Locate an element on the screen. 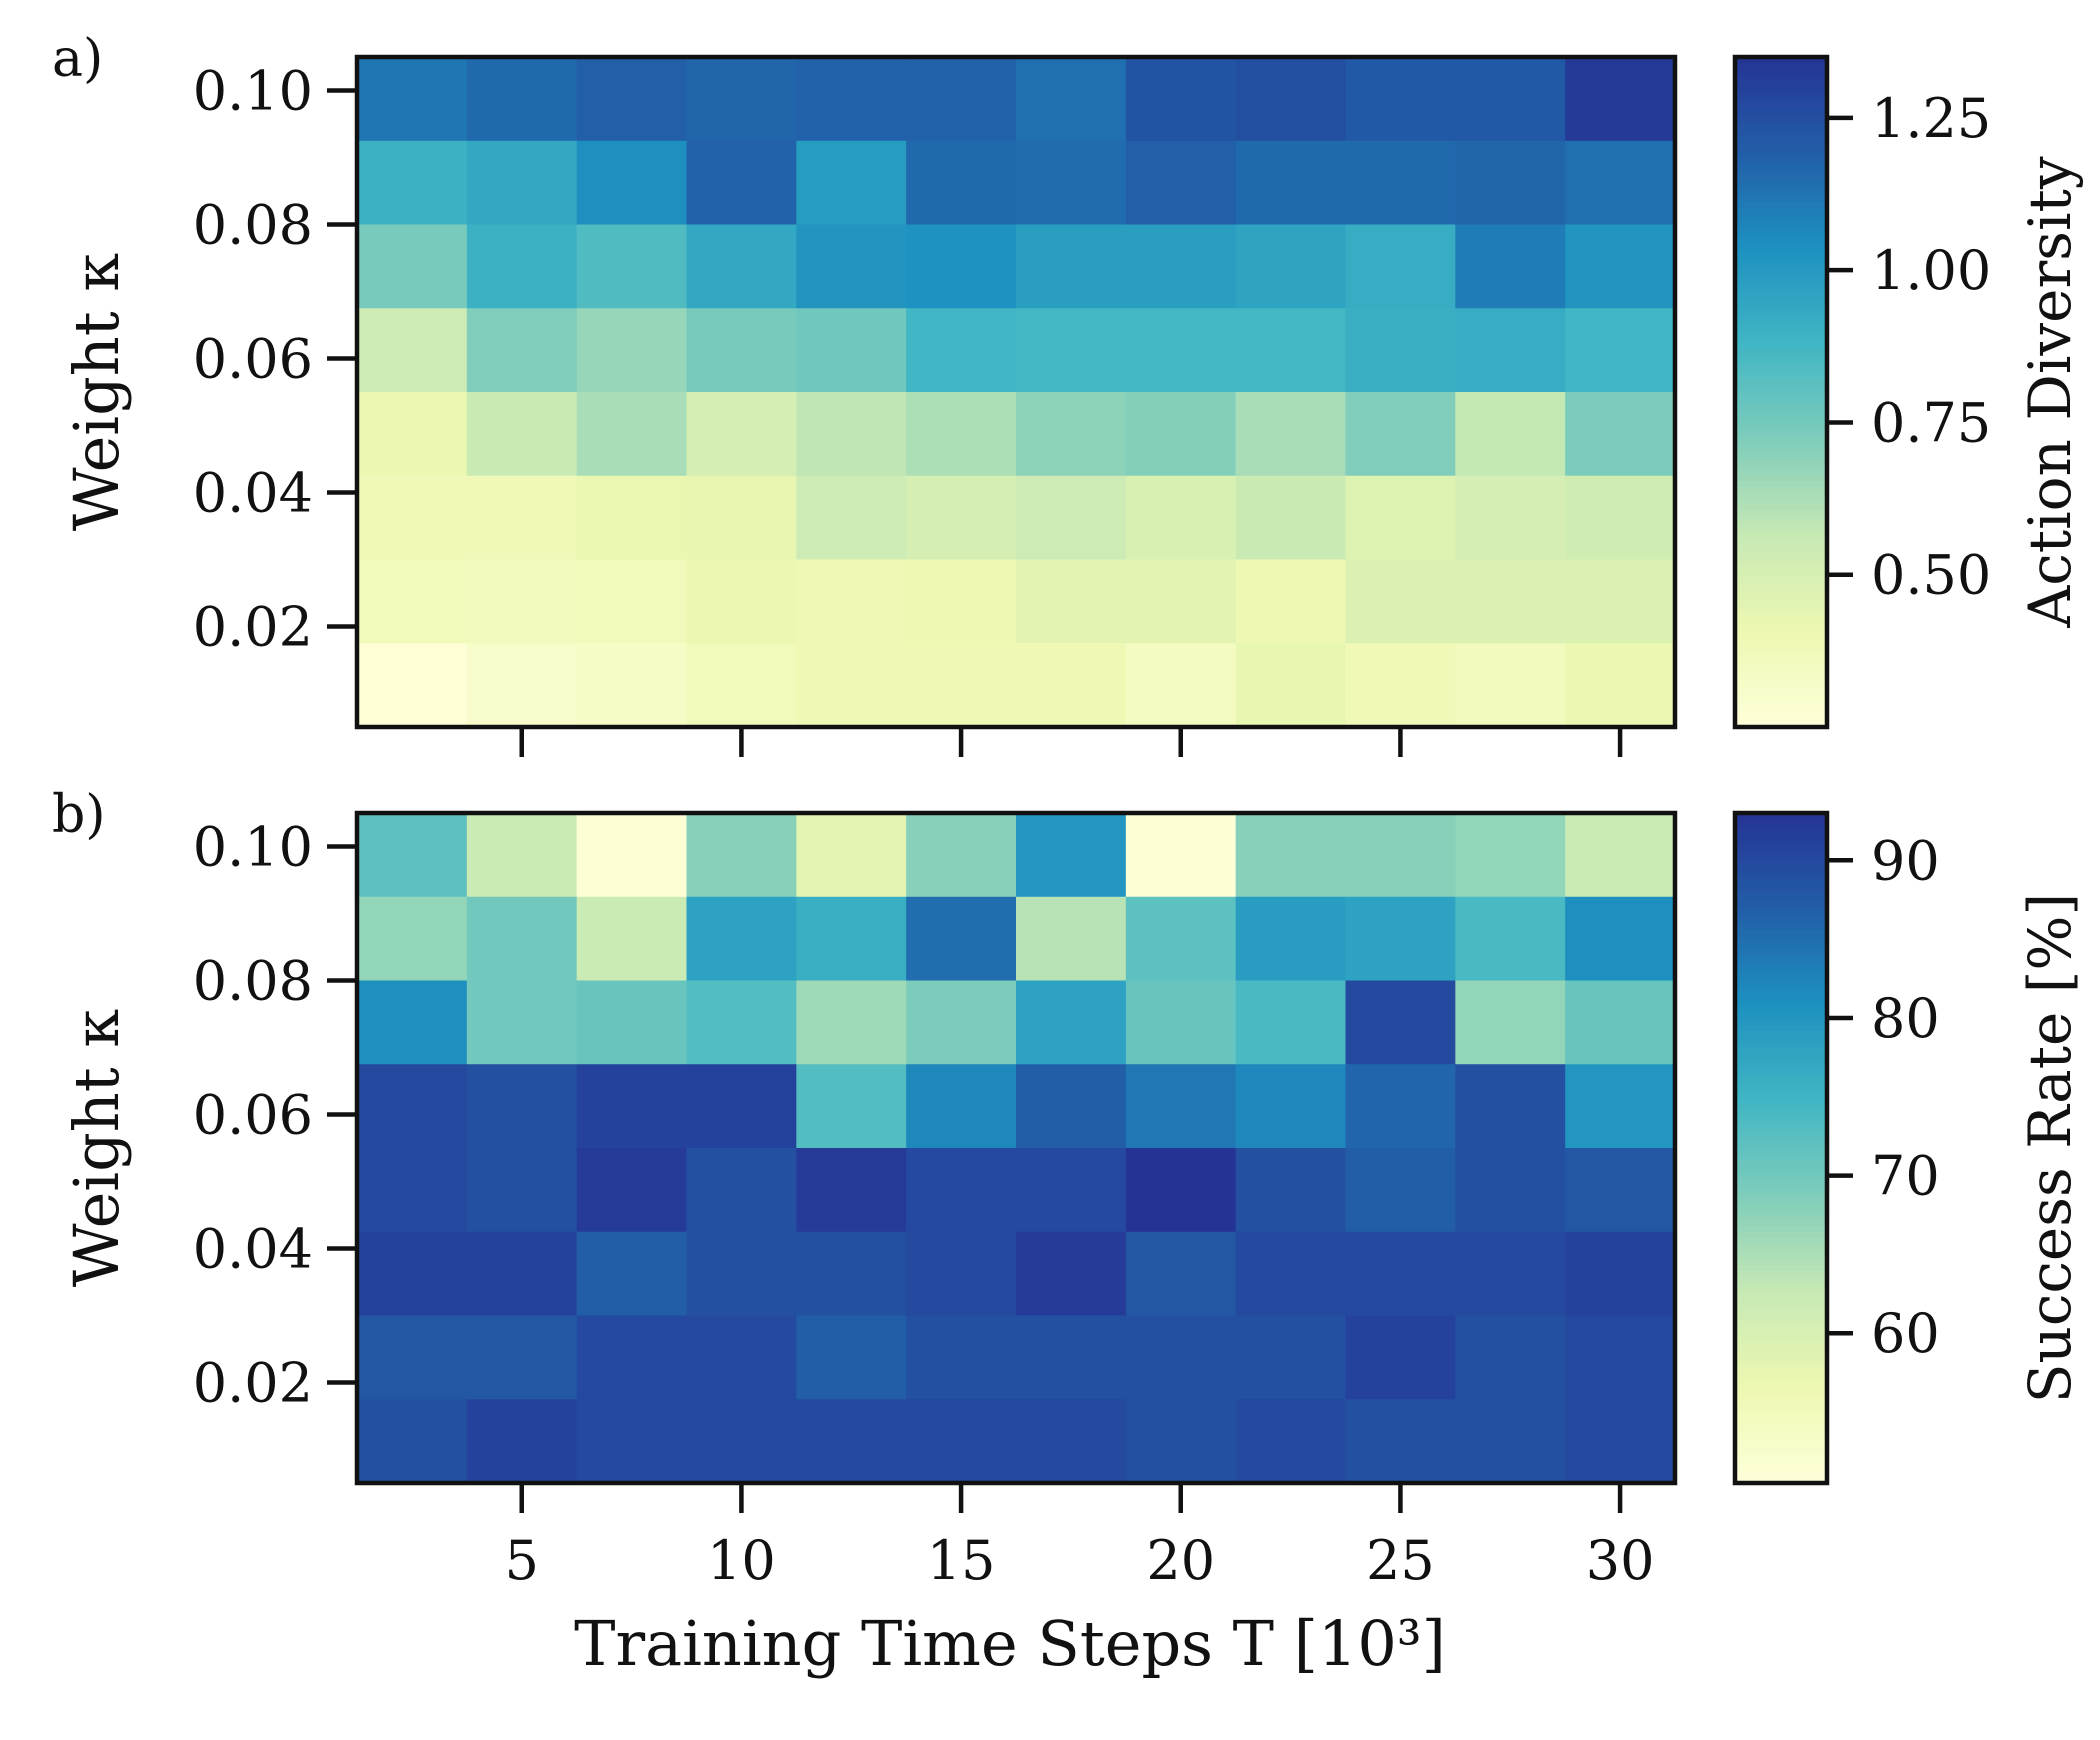  colorbar-tick-label: 0.75 is located at coordinates (1931, 422).